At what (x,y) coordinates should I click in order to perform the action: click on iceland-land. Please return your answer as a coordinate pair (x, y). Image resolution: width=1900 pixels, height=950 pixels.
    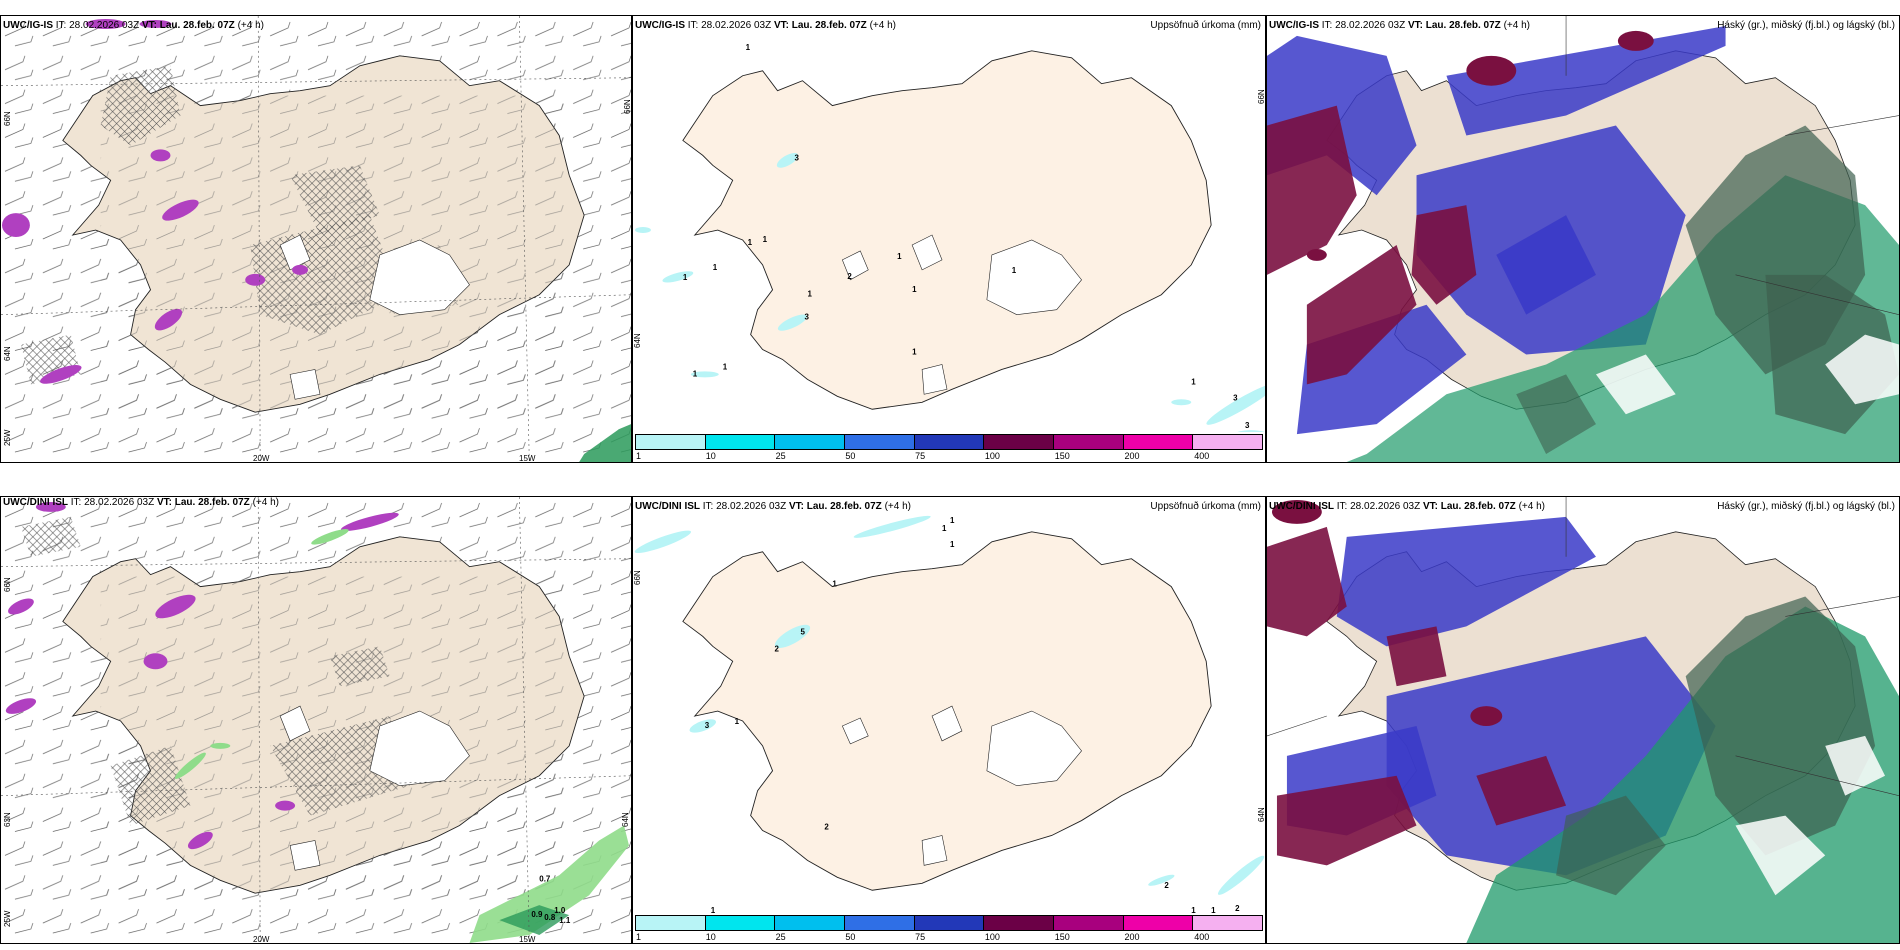
    Looking at the image, I should click on (947, 230).